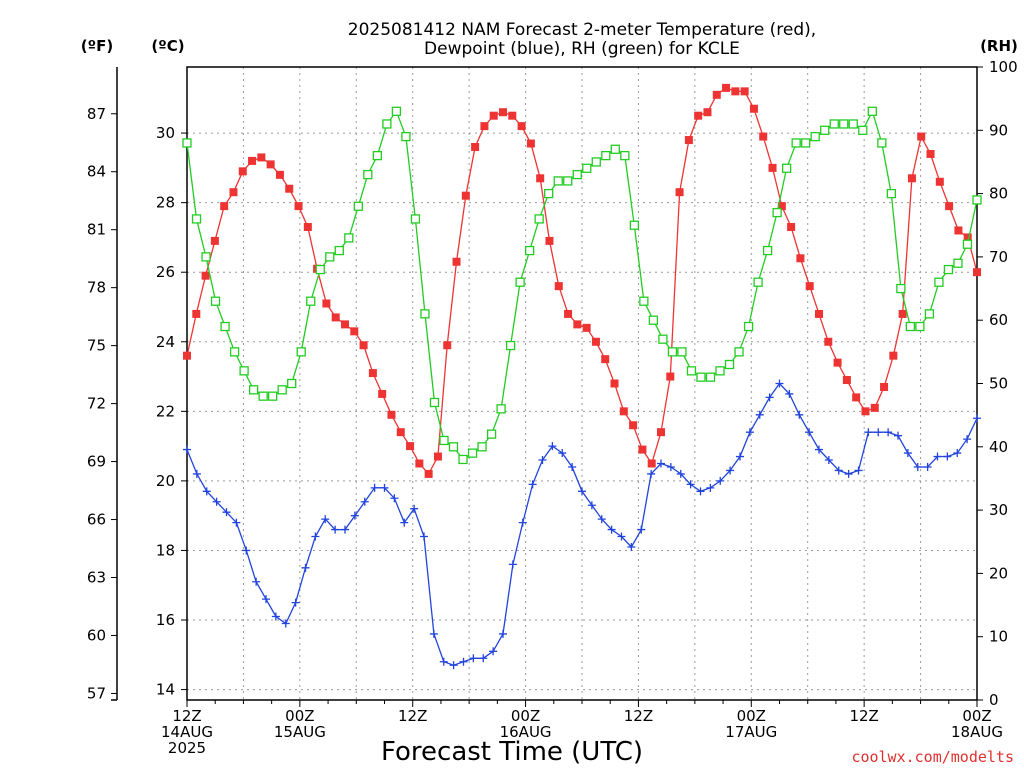 This screenshot has width=1024, height=768. Describe the element at coordinates (998, 130) in the screenshot. I see `rh-tick-label: 90` at that location.